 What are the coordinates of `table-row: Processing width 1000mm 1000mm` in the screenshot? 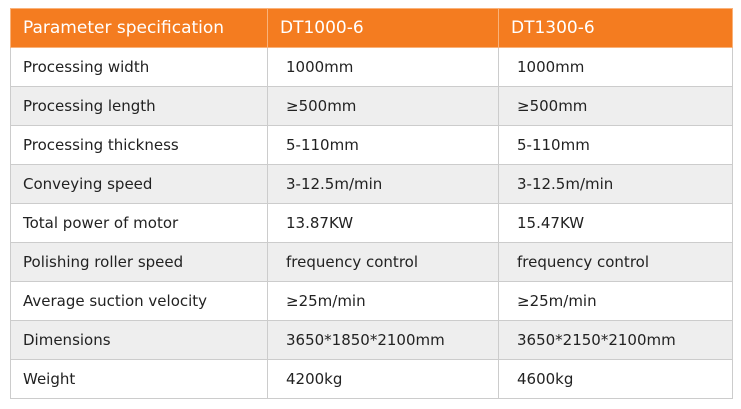 It's located at (371, 67).